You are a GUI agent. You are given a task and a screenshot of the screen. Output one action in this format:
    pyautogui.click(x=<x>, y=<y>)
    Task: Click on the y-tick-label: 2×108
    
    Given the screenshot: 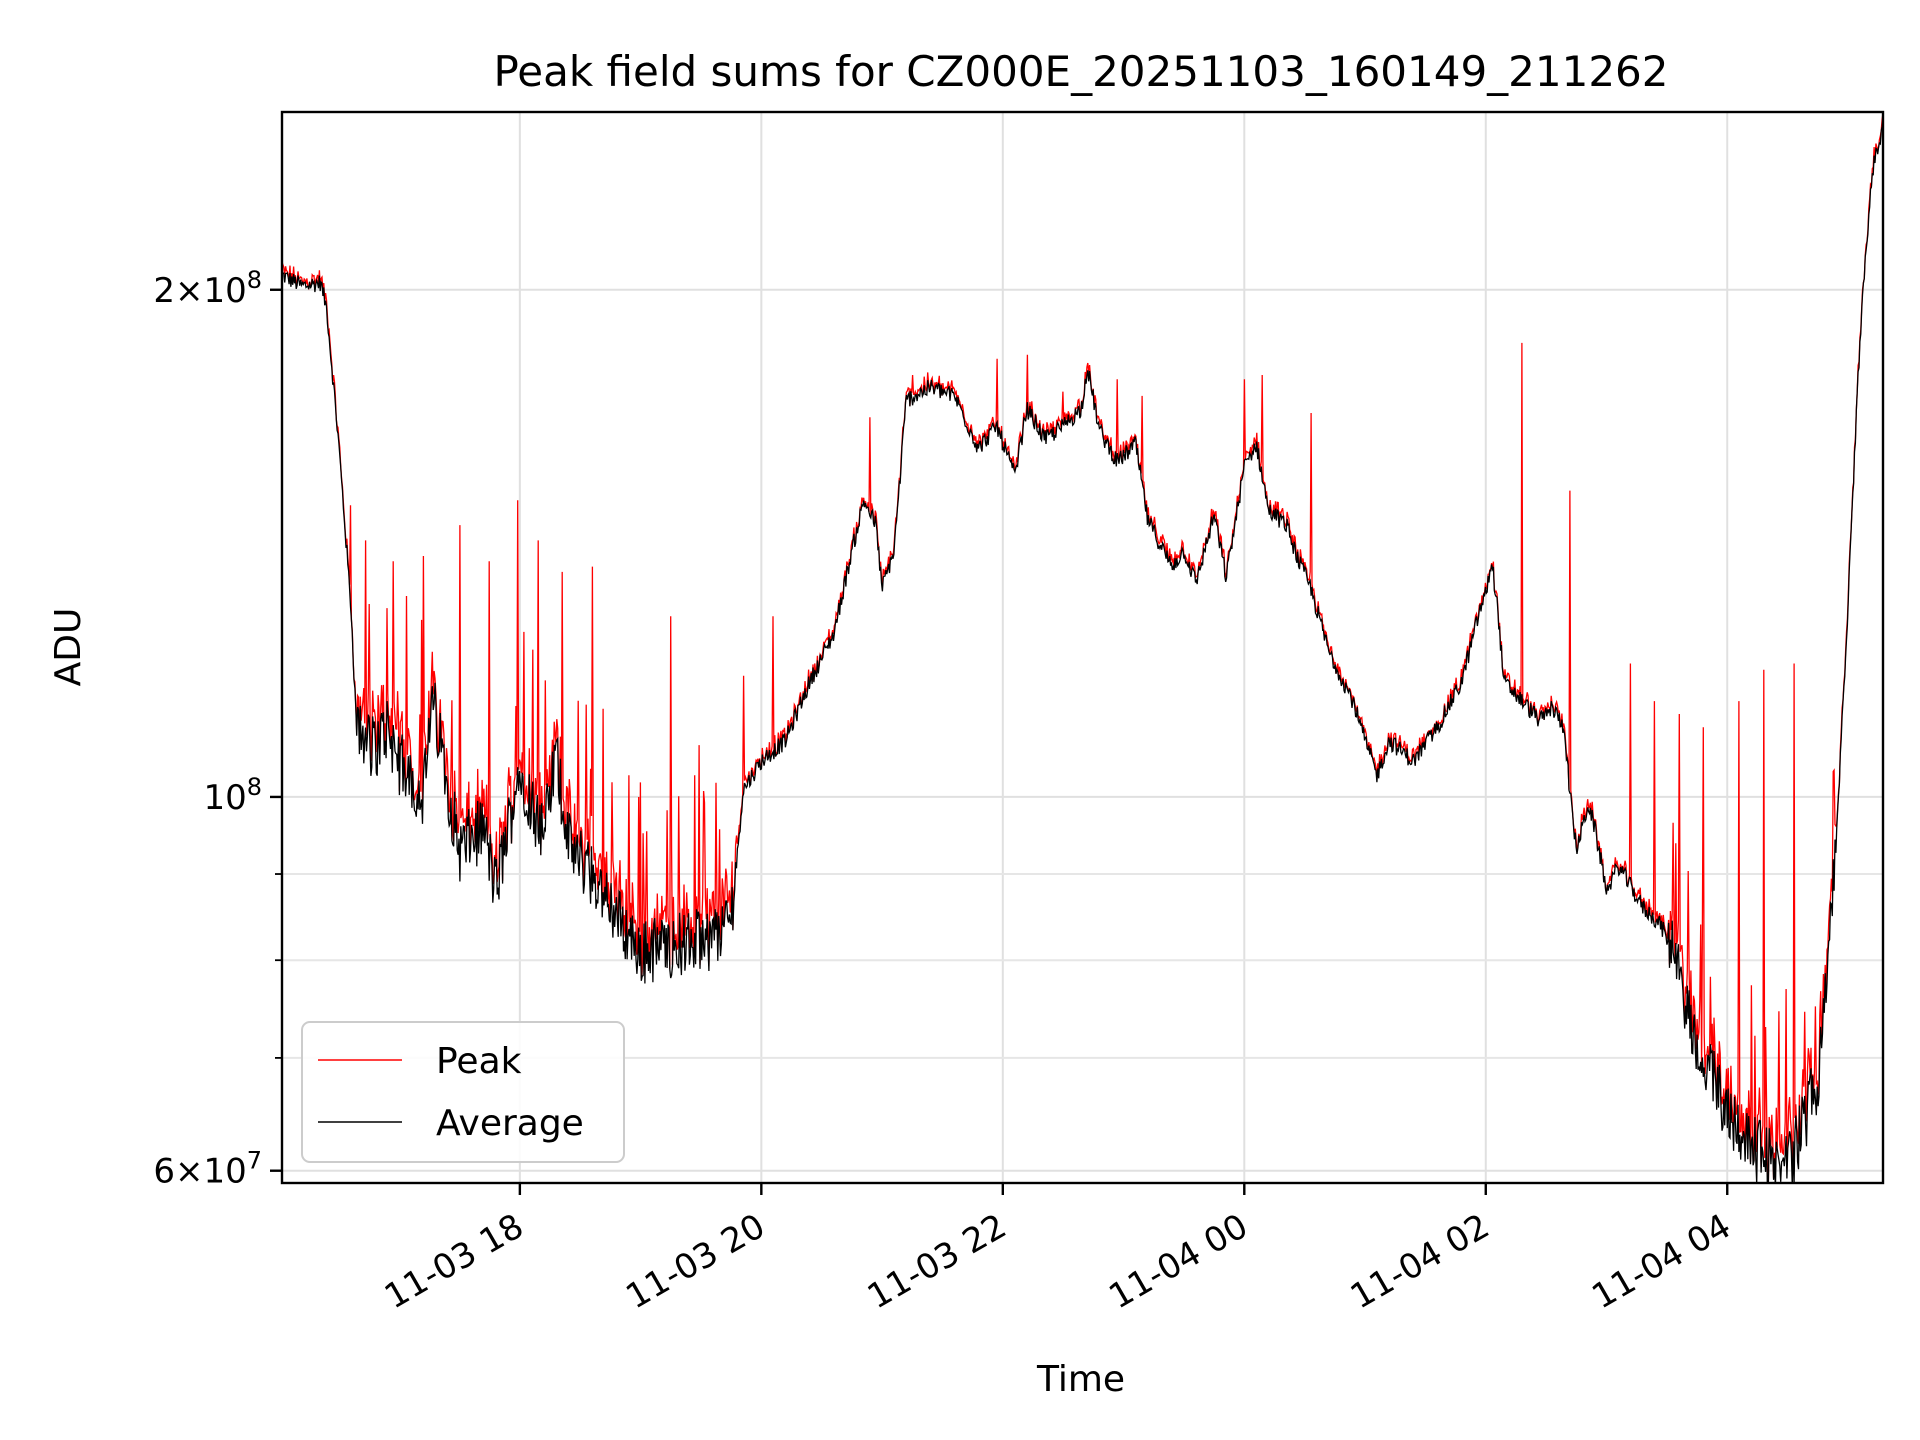 What is the action you would take?
    pyautogui.click(x=207, y=288)
    